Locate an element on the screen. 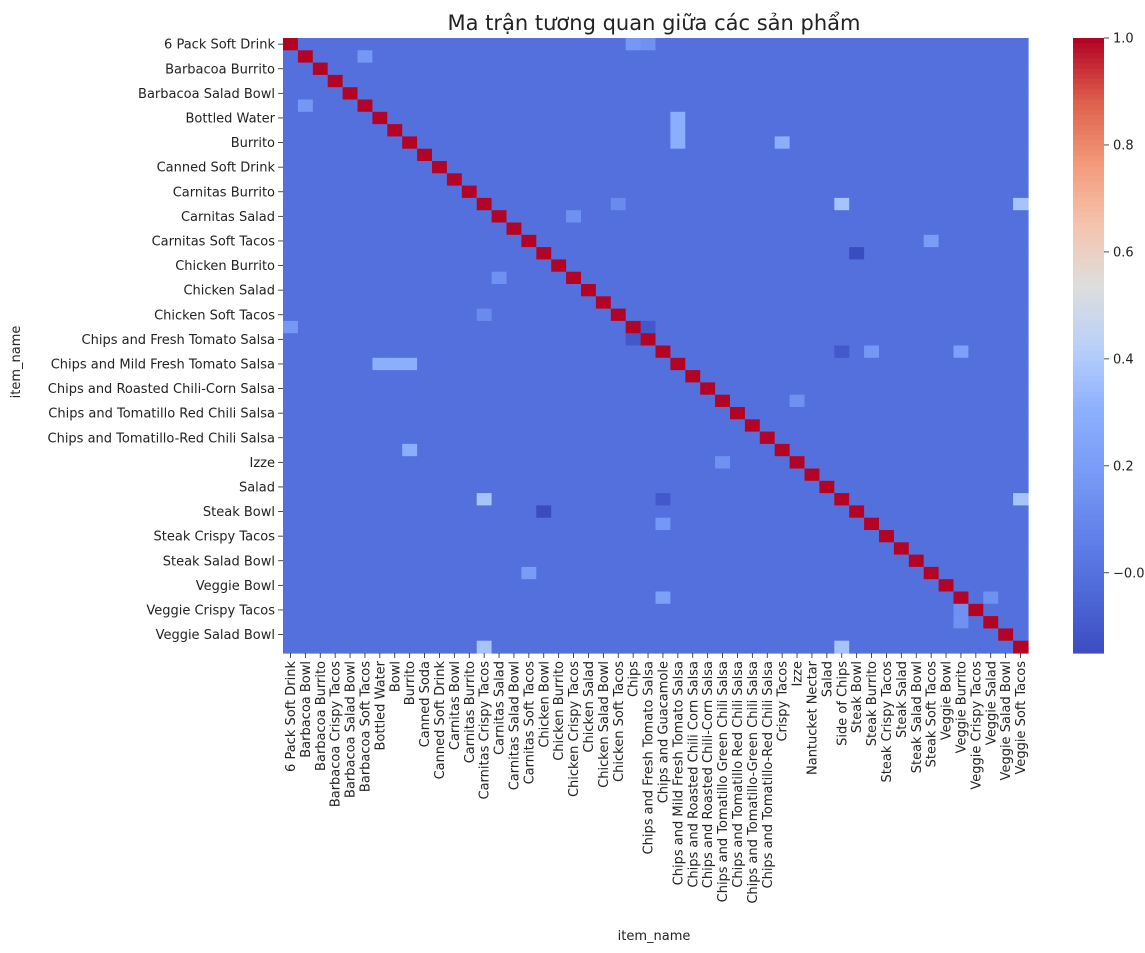 This screenshot has width=1145, height=953. x-tick-label: Chips and Roasted Chili-Corn Salsa is located at coordinates (708, 774).